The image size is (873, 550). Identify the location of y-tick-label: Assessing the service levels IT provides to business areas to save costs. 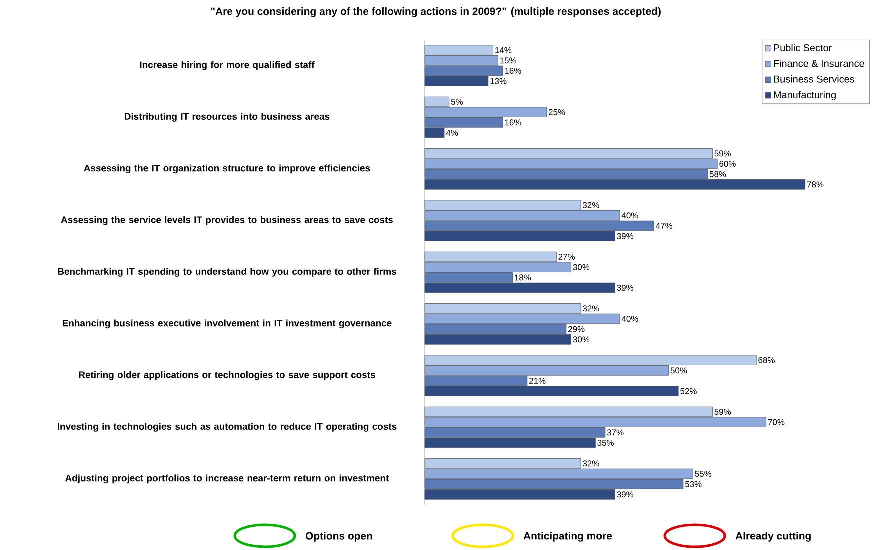
(227, 221).